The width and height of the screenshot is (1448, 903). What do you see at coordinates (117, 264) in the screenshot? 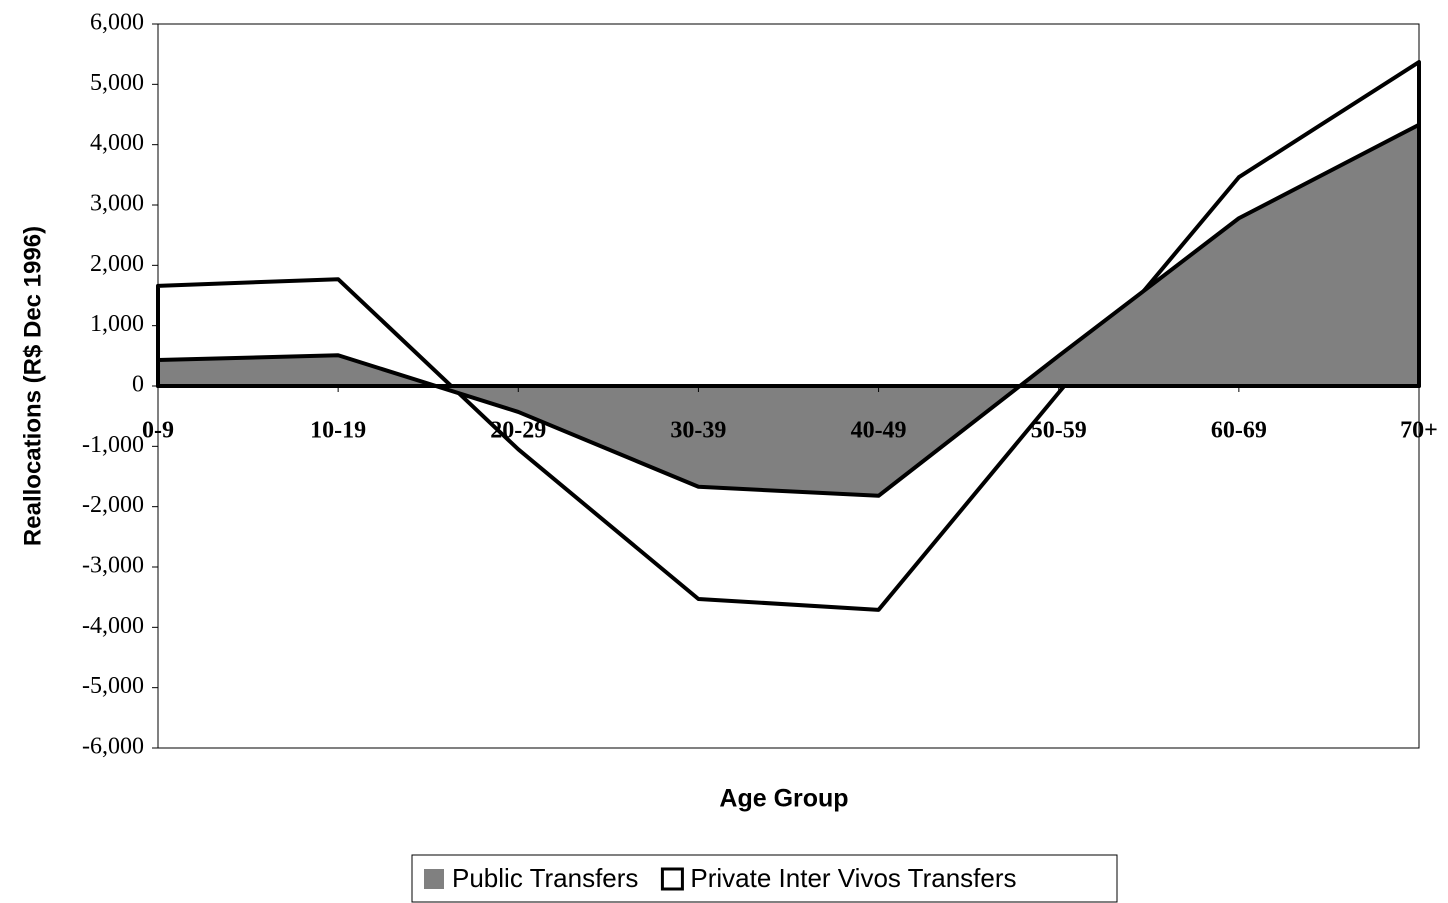
I see `y-tick-label: 2,000` at bounding box center [117, 264].